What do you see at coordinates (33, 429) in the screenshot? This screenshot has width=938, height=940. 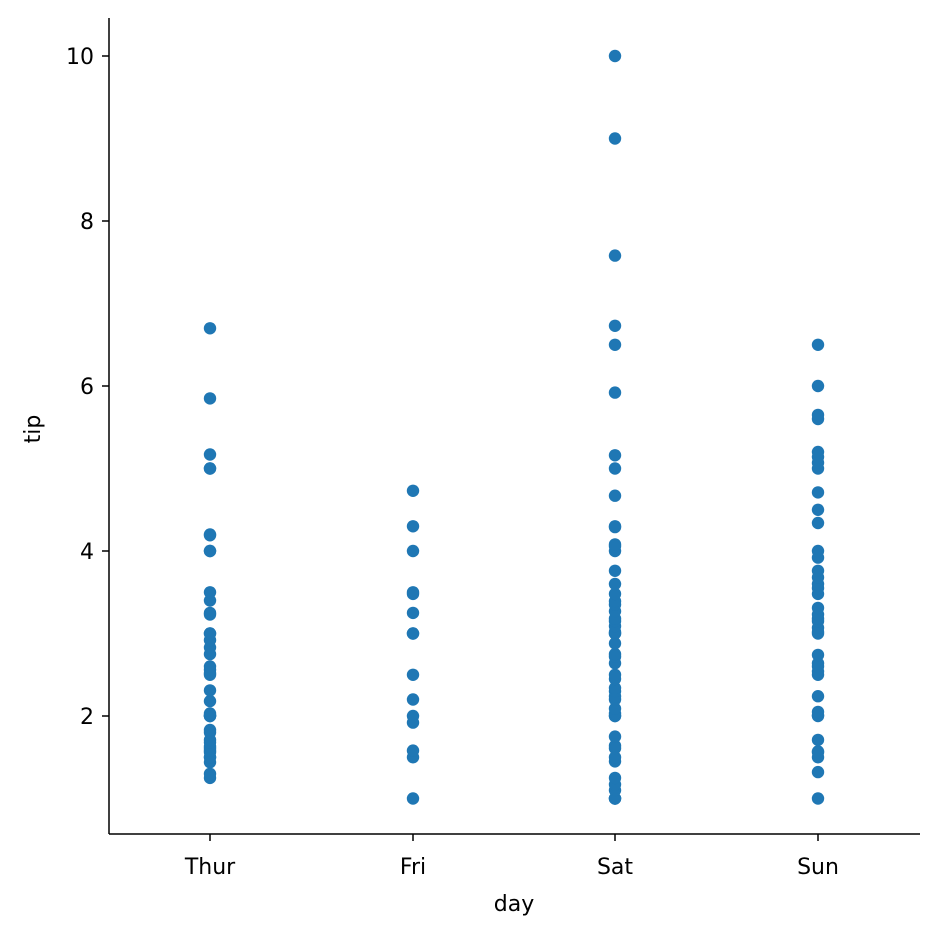 I see `y-axis-label: tip` at bounding box center [33, 429].